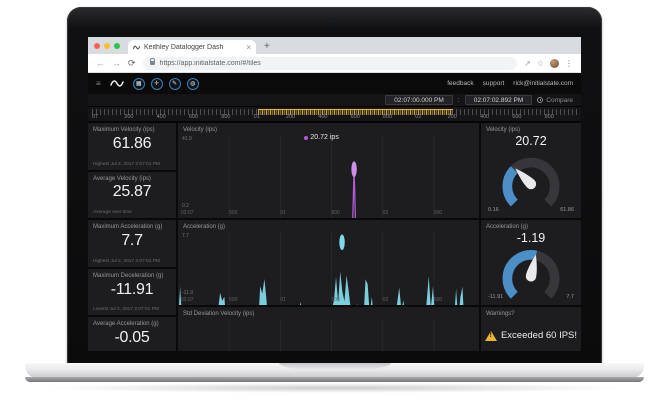 The width and height of the screenshot is (669, 401). What do you see at coordinates (570, 296) in the screenshot?
I see `gauge-max-label: 7.7` at bounding box center [570, 296].